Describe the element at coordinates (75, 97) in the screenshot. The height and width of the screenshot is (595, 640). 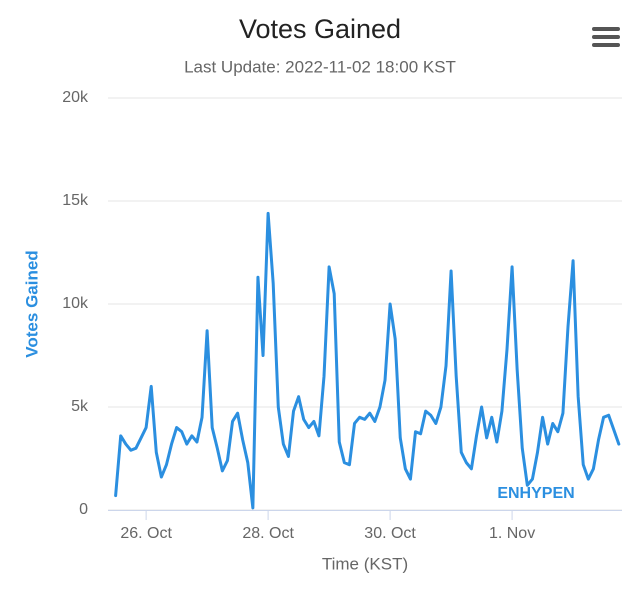
I see `y-tick-label: 20k` at that location.